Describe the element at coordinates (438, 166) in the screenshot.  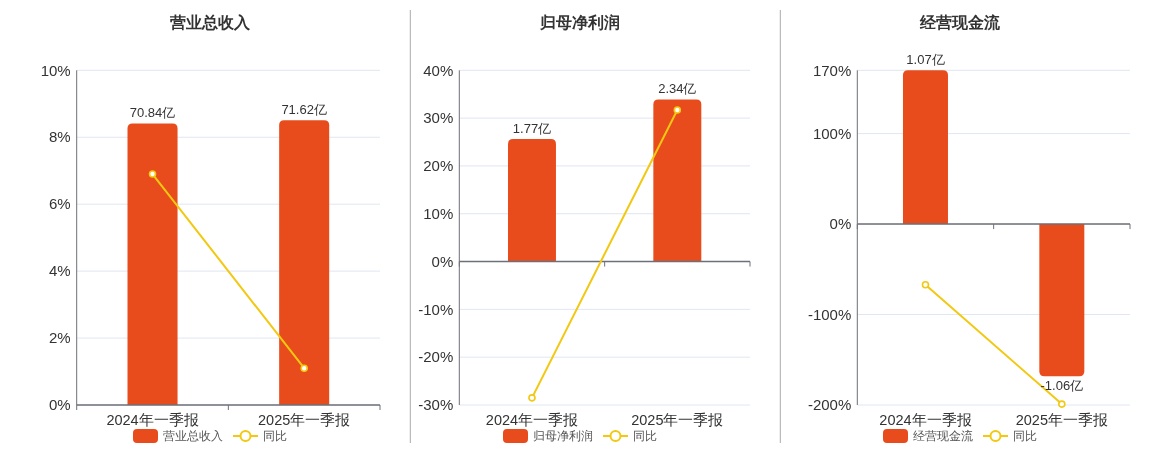
I see `y-tick-label: 20%` at that location.